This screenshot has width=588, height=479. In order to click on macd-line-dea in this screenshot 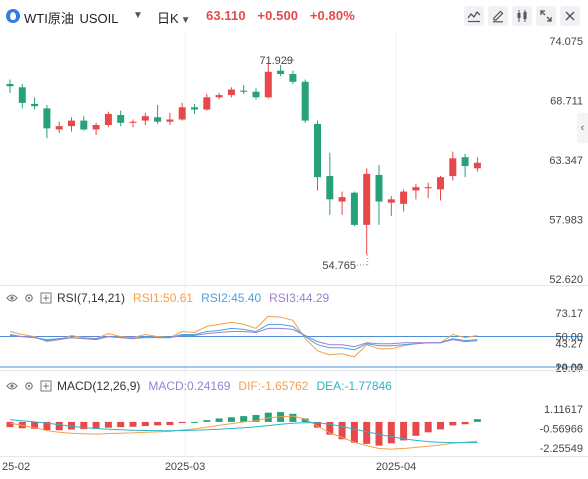, I will do `click(243, 431)`.